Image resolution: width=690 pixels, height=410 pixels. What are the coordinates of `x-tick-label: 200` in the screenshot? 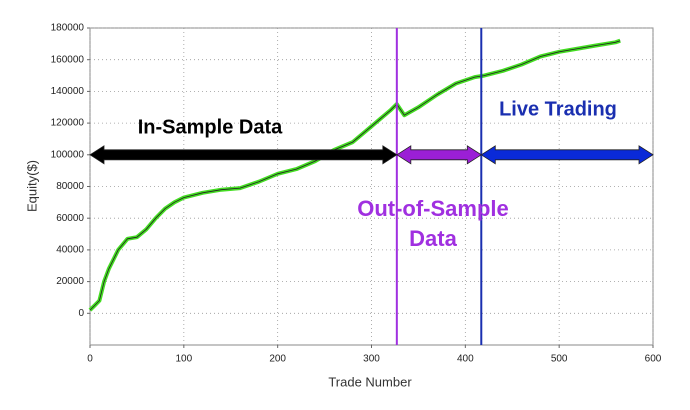 It's located at (277, 359).